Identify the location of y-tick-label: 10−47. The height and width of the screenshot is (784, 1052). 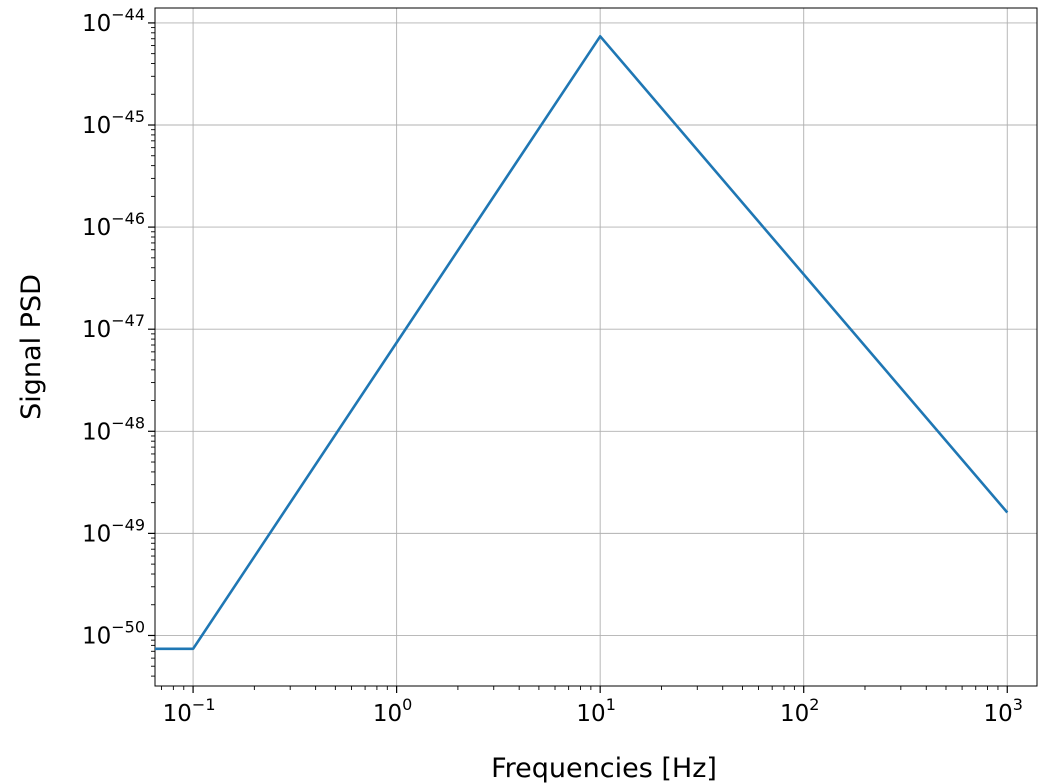
(113, 327).